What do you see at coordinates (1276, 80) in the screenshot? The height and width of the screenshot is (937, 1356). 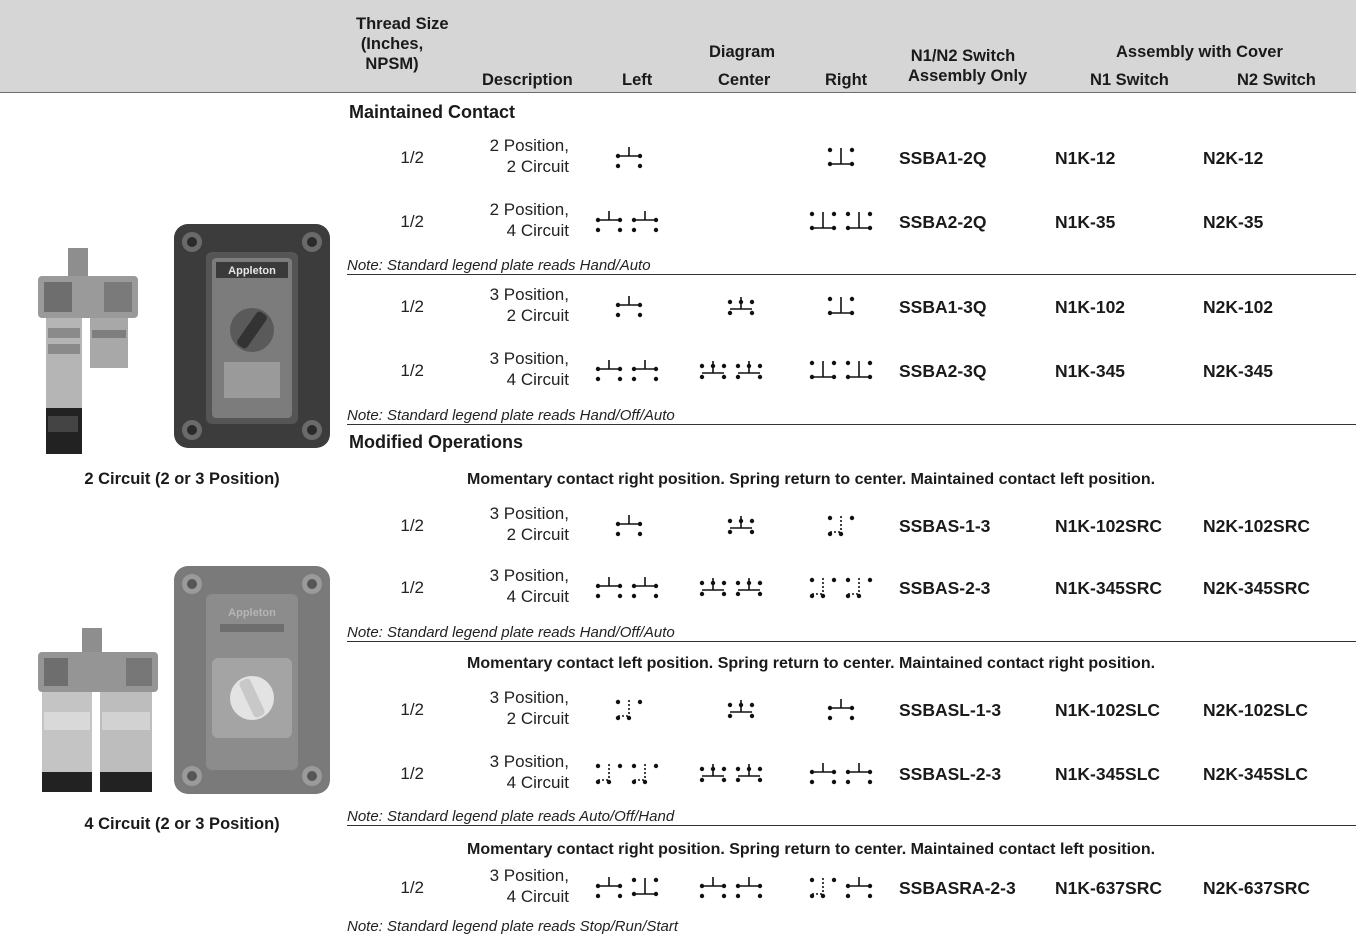 I see `header-n2-switch: N2 Switch` at bounding box center [1276, 80].